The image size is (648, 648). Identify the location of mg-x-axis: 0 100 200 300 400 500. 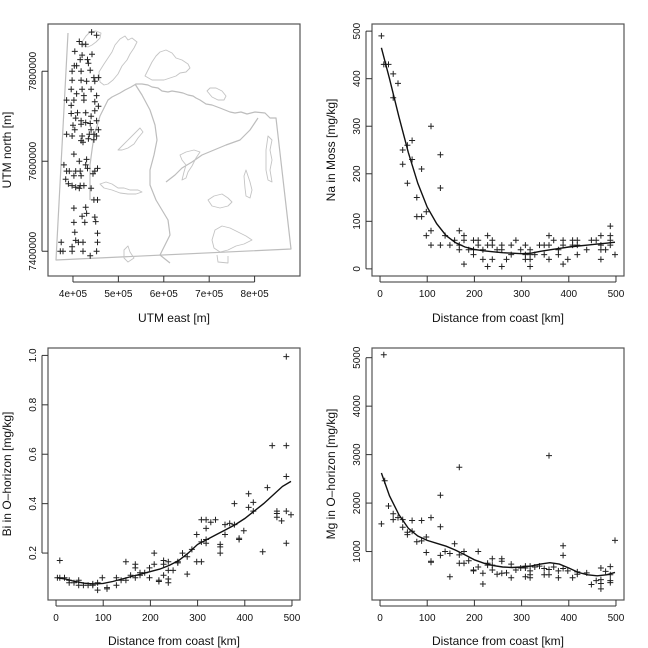
(501, 612).